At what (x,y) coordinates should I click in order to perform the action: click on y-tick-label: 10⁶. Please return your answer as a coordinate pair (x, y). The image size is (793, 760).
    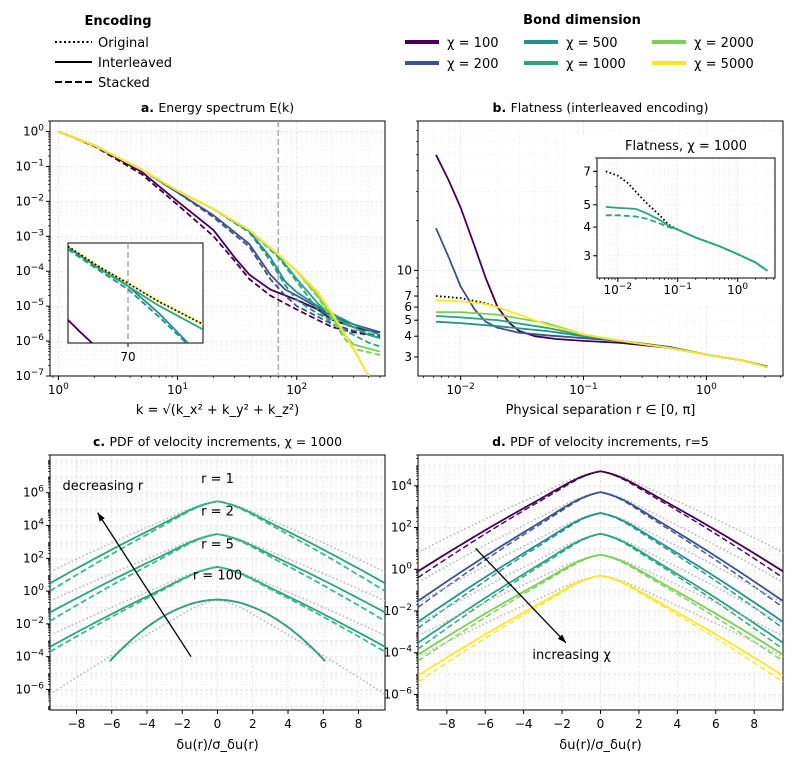
    Looking at the image, I should click on (33, 492).